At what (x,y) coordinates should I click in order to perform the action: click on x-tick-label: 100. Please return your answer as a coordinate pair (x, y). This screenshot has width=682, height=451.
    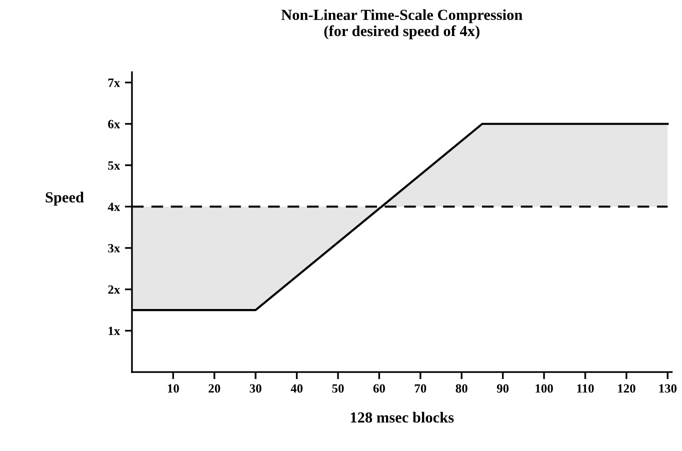
    Looking at the image, I should click on (544, 388).